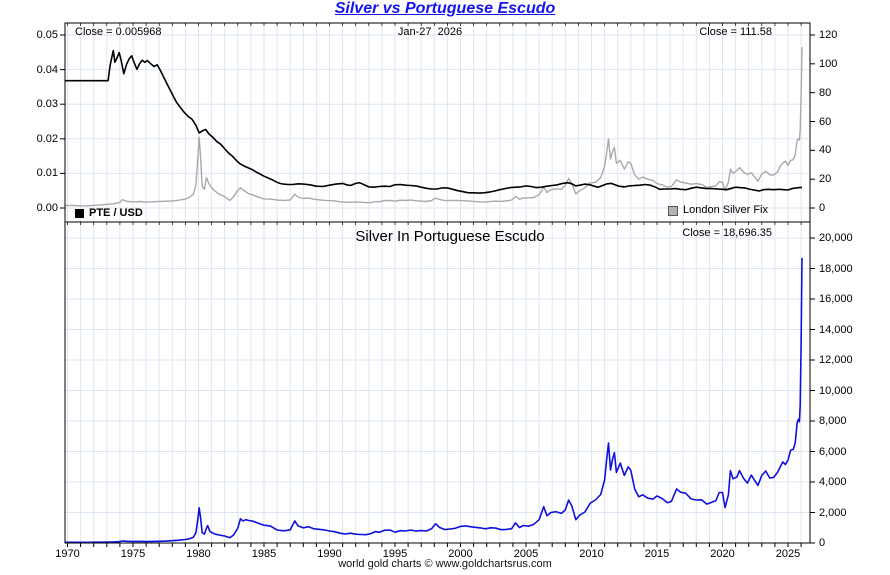 Image resolution: width=890 pixels, height=575 pixels. Describe the element at coordinates (828, 63) in the screenshot. I see `top-right-tick-label: 100` at that location.